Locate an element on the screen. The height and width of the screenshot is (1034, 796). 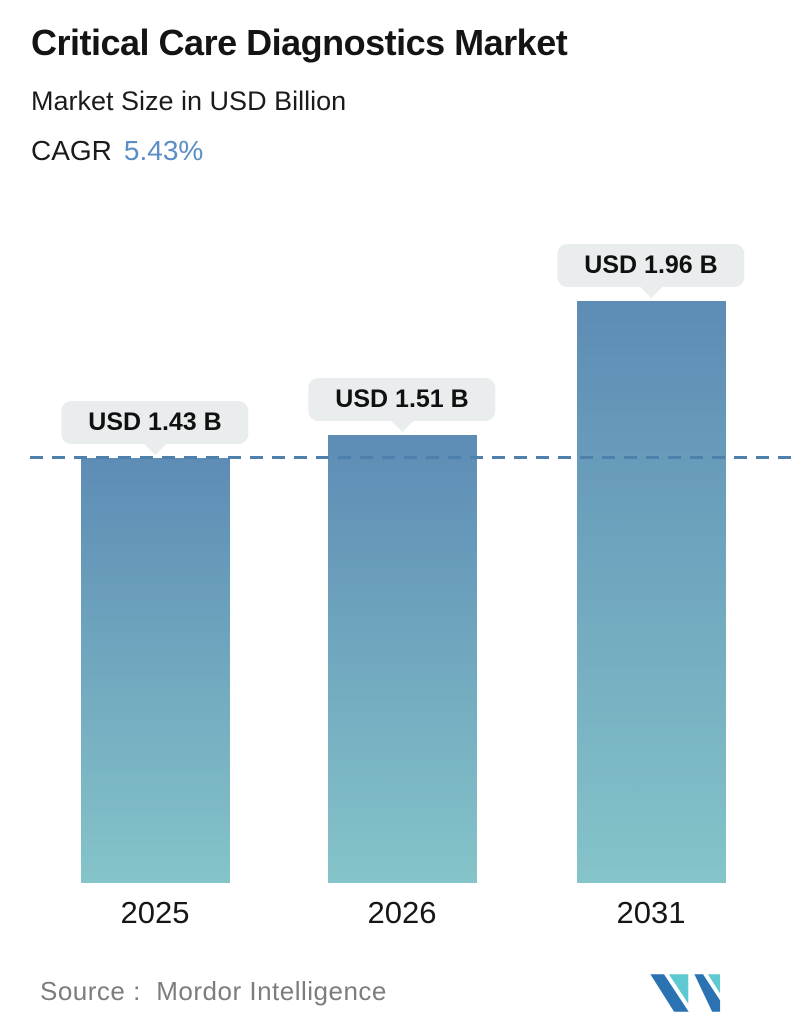
logo-left-triangle is located at coordinates (678, 990).